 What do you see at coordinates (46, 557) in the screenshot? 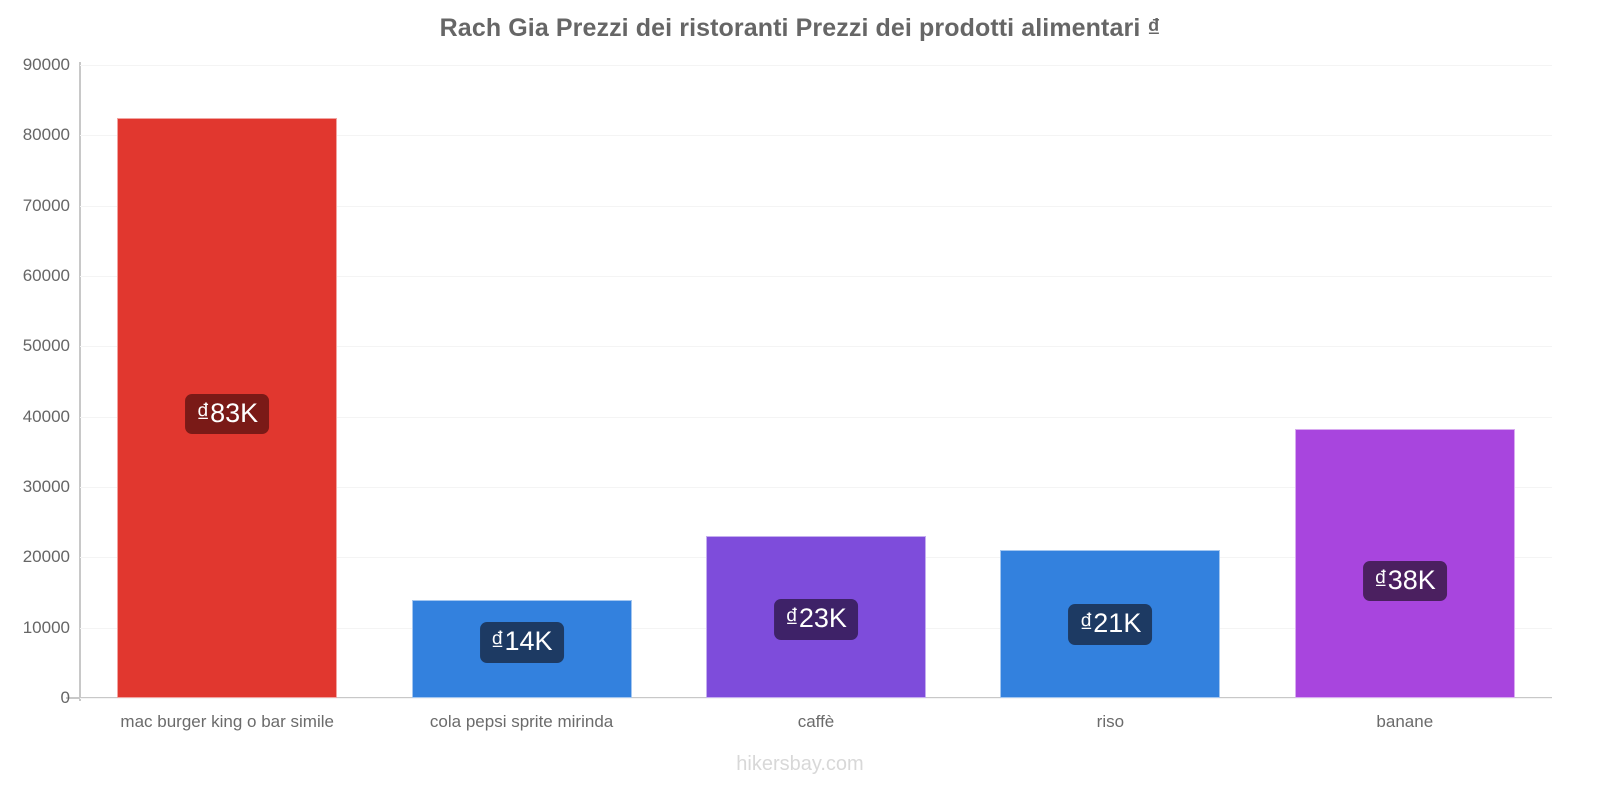
I see `y-axis-tick-label: 20000` at bounding box center [46, 557].